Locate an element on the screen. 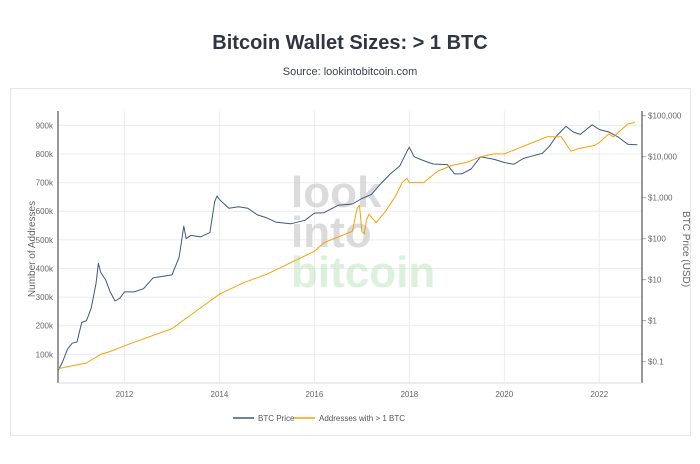  x-tick-label: 2014 is located at coordinates (220, 394).